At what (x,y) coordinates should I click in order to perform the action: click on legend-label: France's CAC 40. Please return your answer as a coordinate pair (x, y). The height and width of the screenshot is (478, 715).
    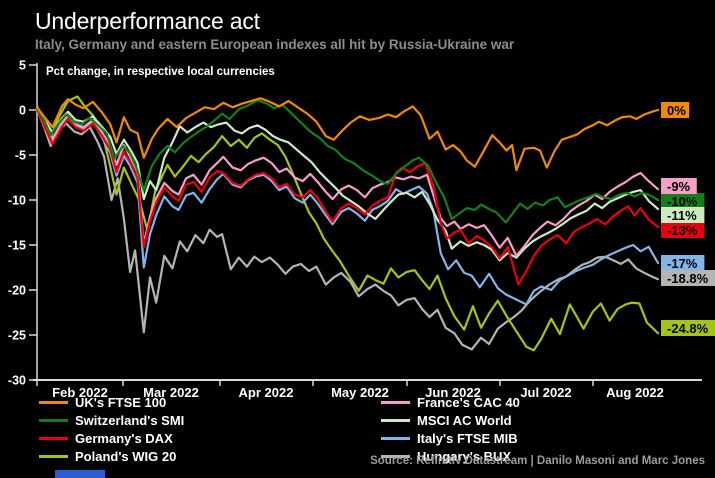
    Looking at the image, I should click on (468, 402).